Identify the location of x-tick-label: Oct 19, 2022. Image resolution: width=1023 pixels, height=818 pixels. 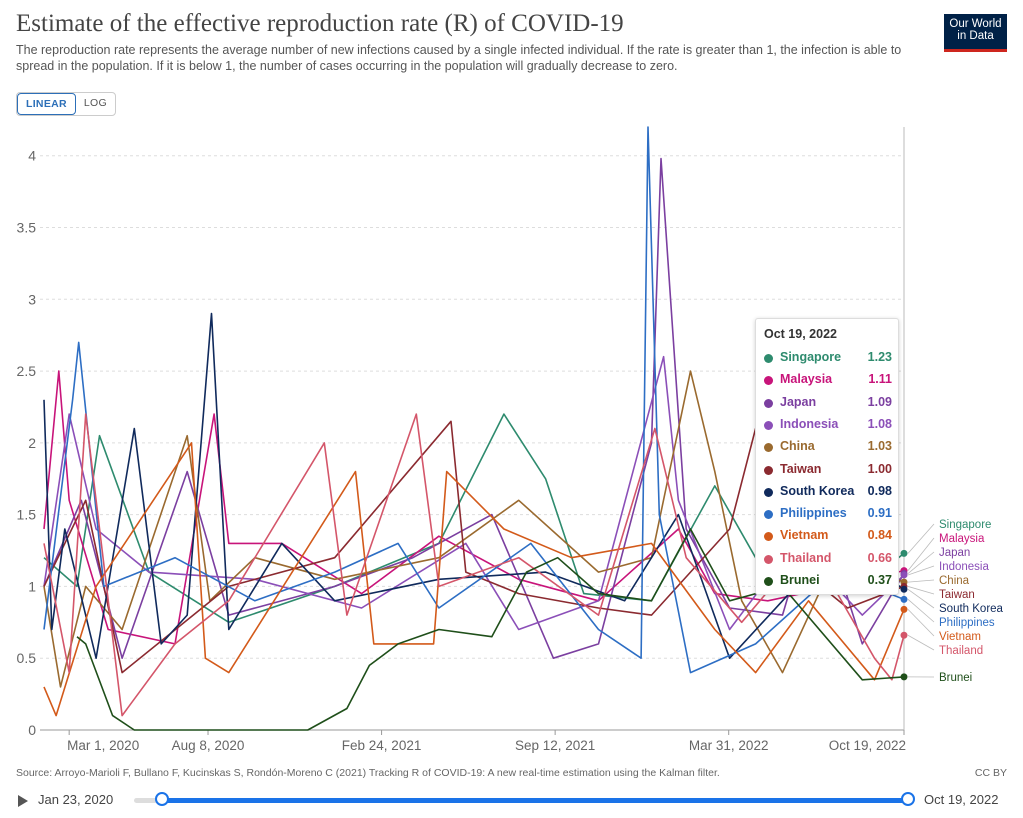
(867, 745).